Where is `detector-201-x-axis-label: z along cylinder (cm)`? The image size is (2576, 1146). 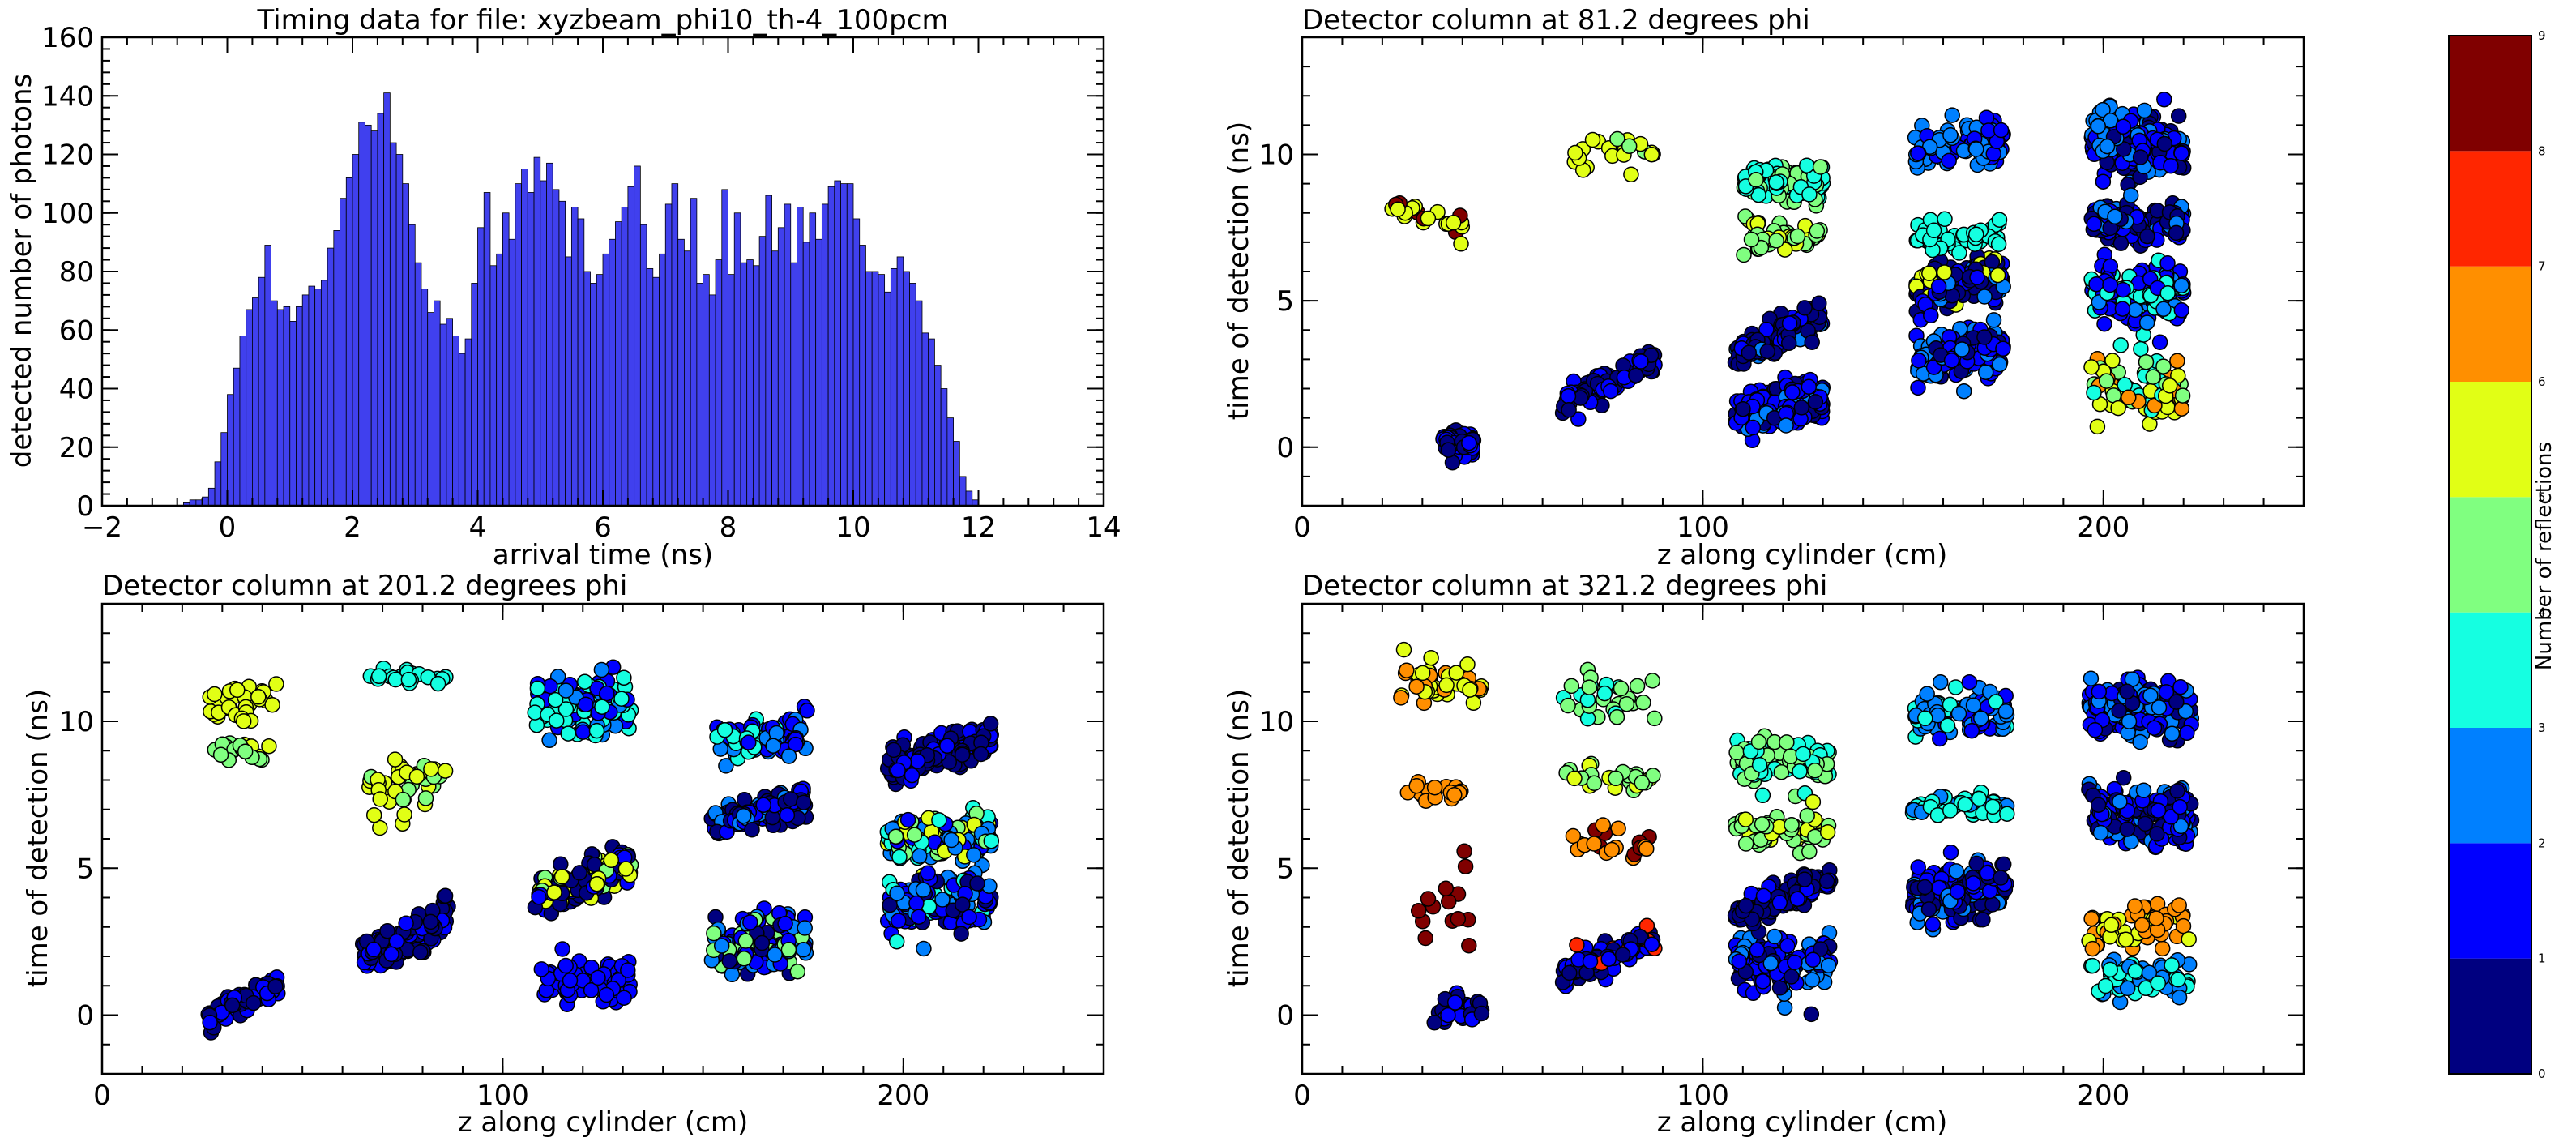
detector-201-x-axis-label: z along cylinder (cm) is located at coordinates (603, 1122).